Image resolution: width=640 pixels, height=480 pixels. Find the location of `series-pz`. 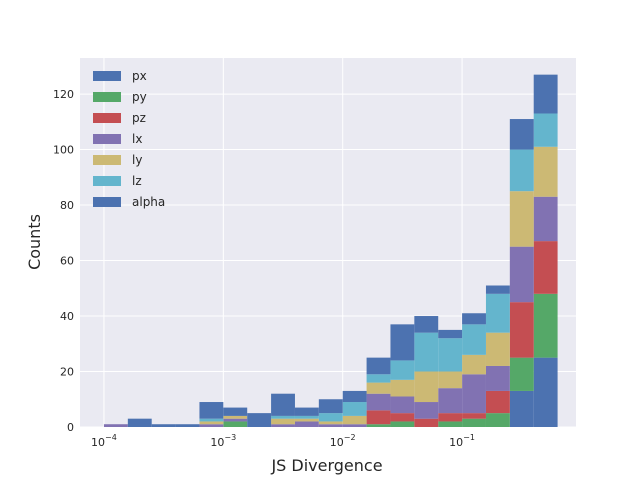

series-pz is located at coordinates (462, 334).